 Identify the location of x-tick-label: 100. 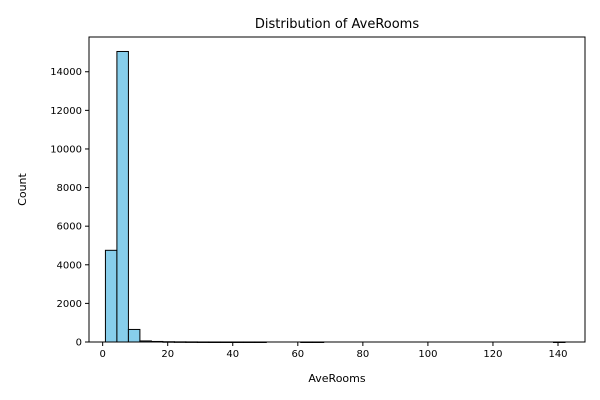
(427, 354).